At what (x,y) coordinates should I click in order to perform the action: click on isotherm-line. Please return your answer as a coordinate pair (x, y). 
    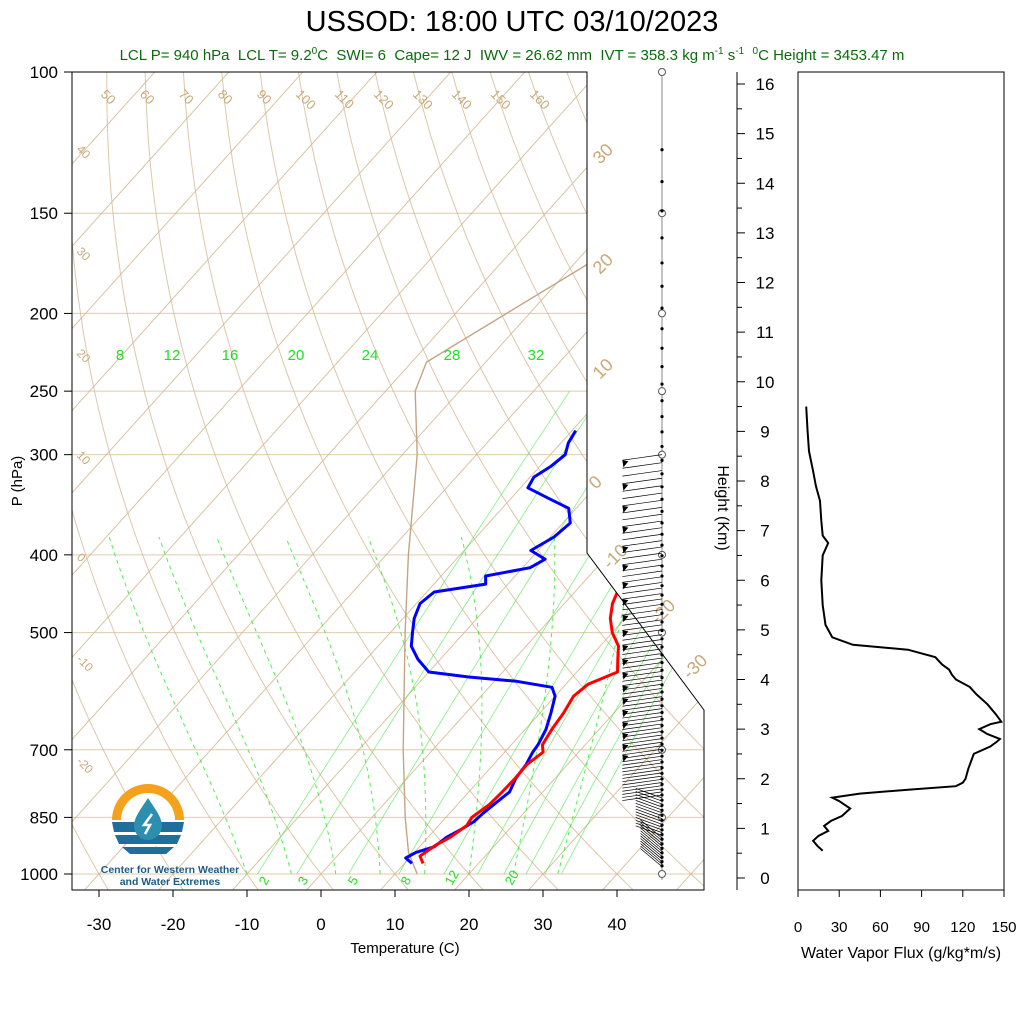
    Looking at the image, I should click on (689, 481).